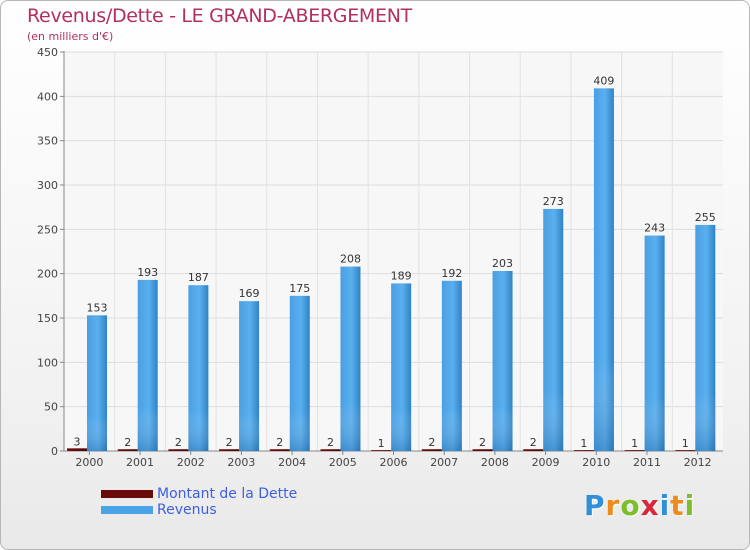 The height and width of the screenshot is (550, 750). Describe the element at coordinates (89, 462) in the screenshot. I see `x-tick-label: 2000` at that location.